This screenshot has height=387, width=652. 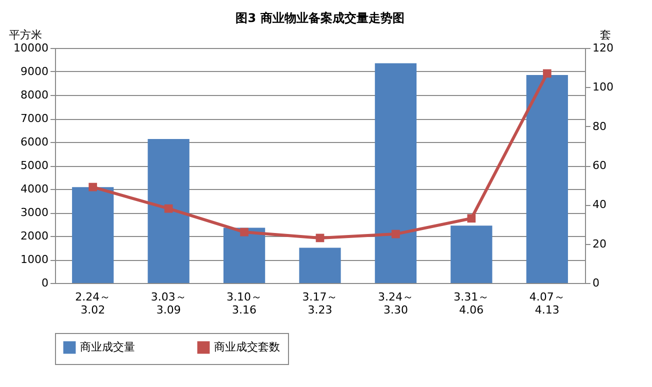 What do you see at coordinates (34, 118) in the screenshot?
I see `y-tick-label: 7000` at bounding box center [34, 118].